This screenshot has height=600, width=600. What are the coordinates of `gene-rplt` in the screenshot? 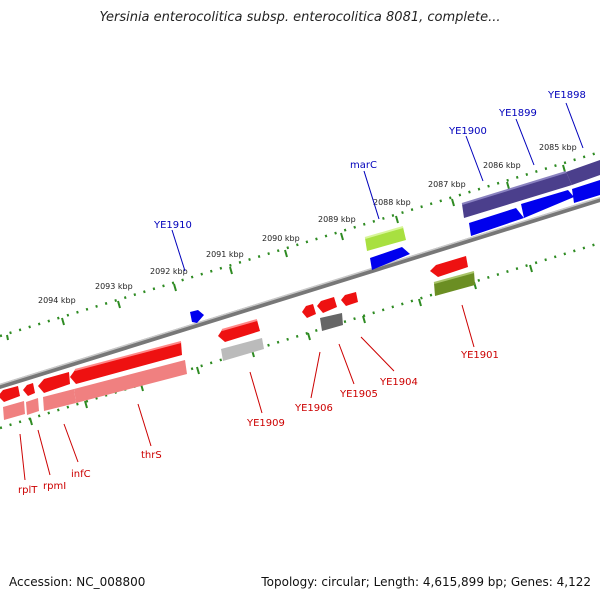 It's located at (10, 394).